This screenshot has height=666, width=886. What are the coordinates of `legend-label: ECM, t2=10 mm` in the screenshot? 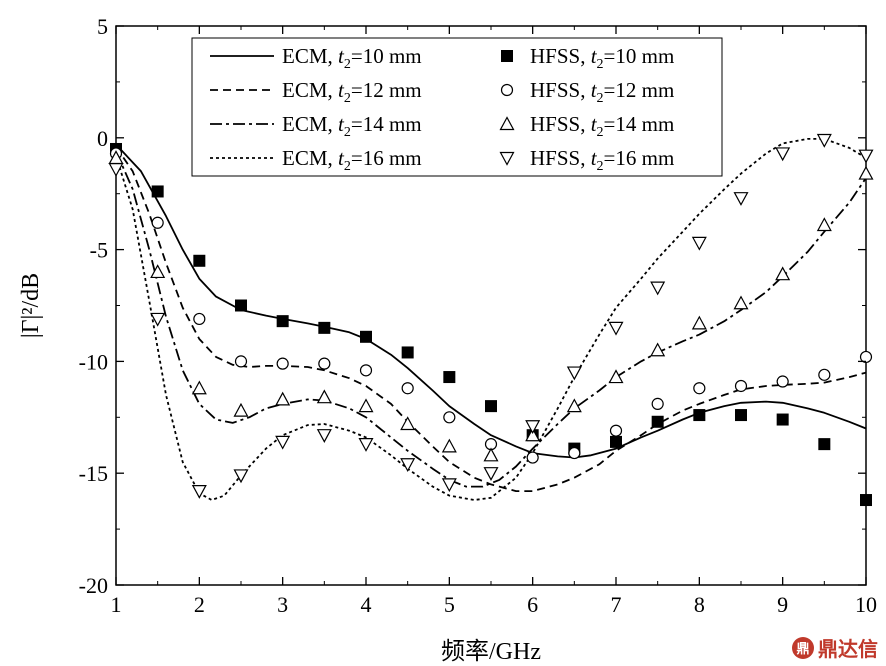 It's located at (352, 58).